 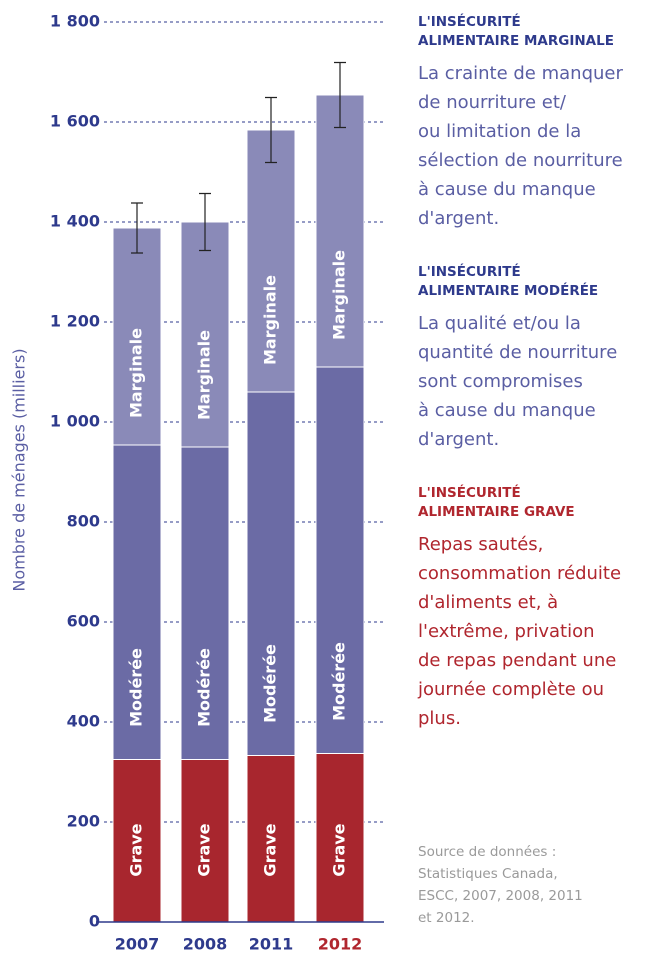 I want to click on y-tick-label: 400, so click(x=83, y=721).